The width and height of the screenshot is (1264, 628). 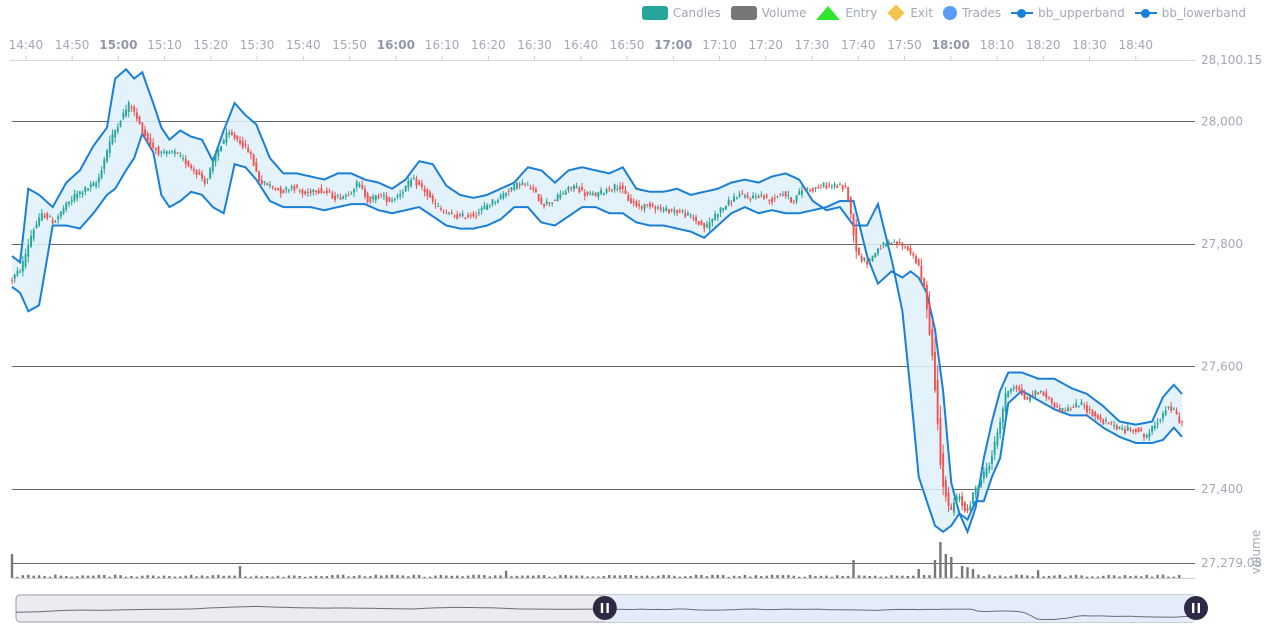 What do you see at coordinates (972, 13) in the screenshot?
I see `legend-item-trades: Trades` at bounding box center [972, 13].